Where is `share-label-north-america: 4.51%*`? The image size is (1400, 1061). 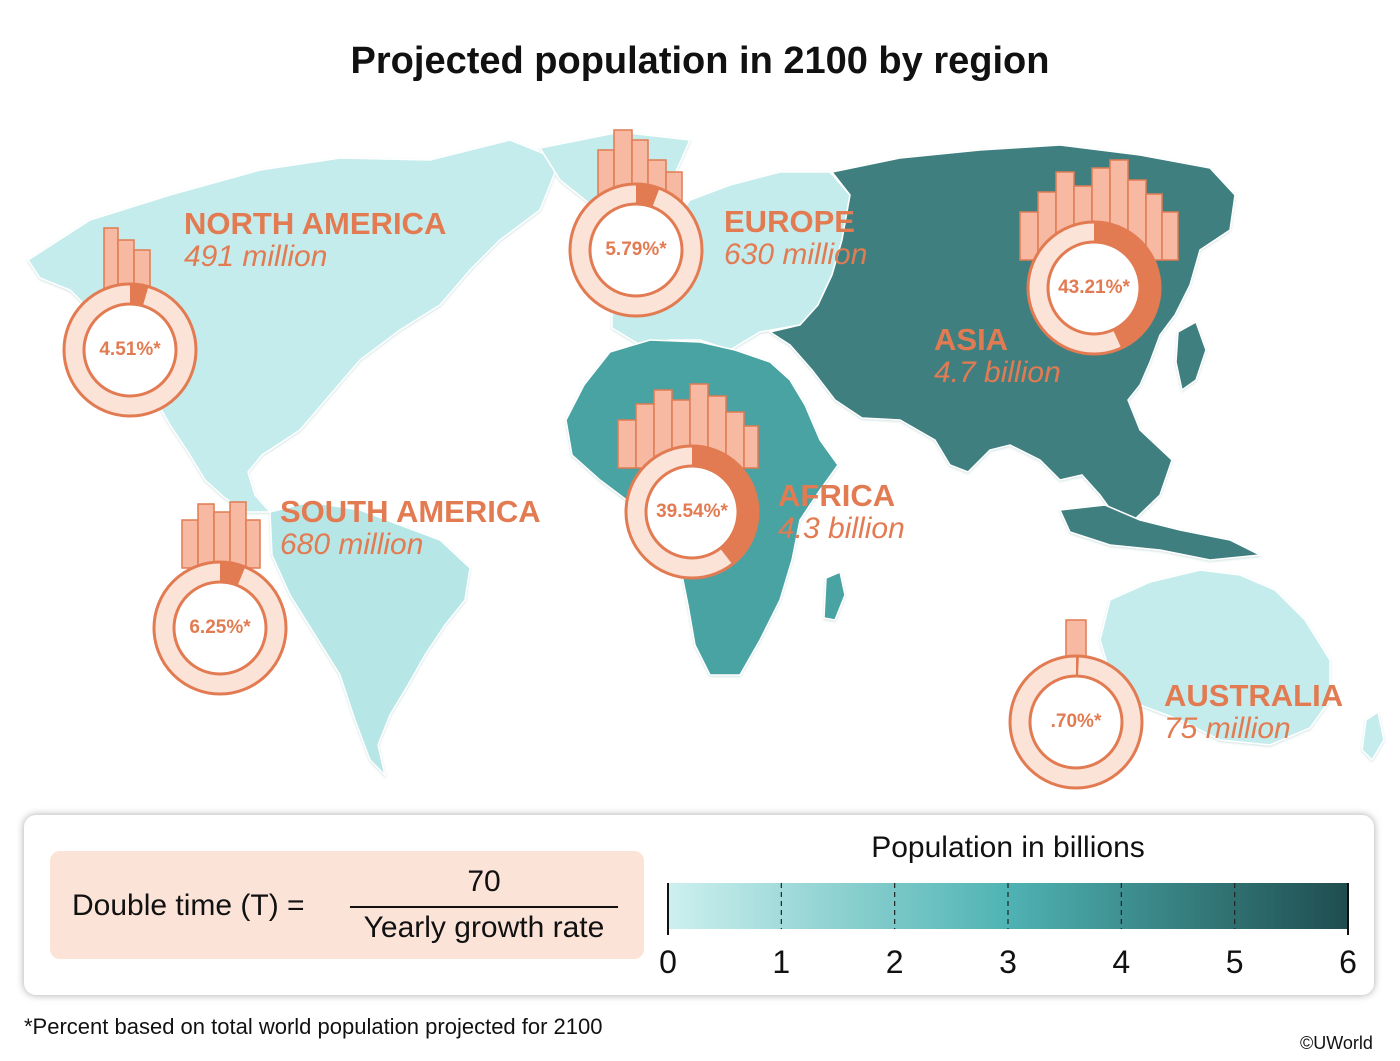
share-label-north-america: 4.51%* is located at coordinates (130, 349).